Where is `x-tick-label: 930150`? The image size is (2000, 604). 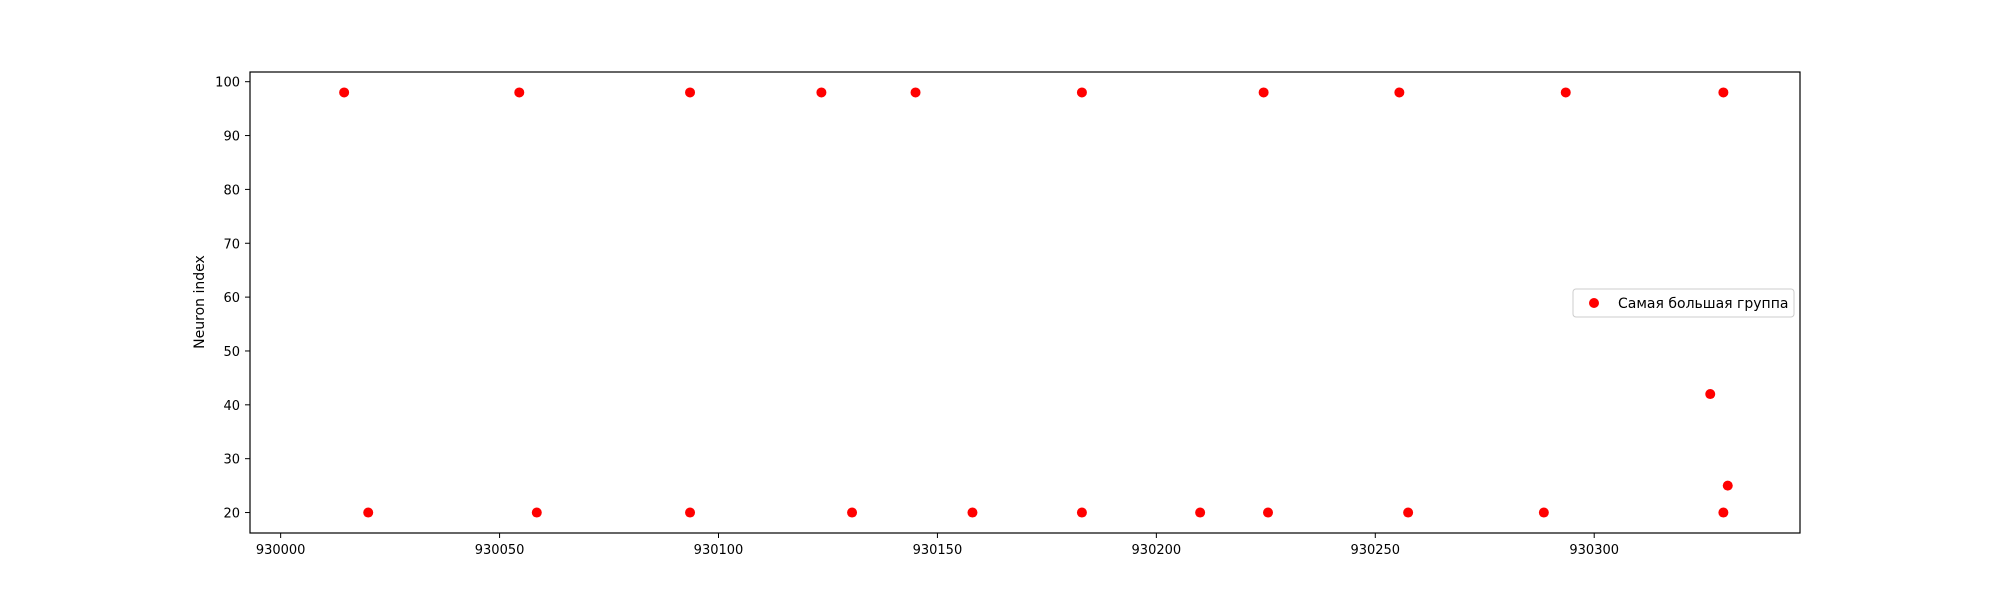 x-tick-label: 930150 is located at coordinates (938, 550).